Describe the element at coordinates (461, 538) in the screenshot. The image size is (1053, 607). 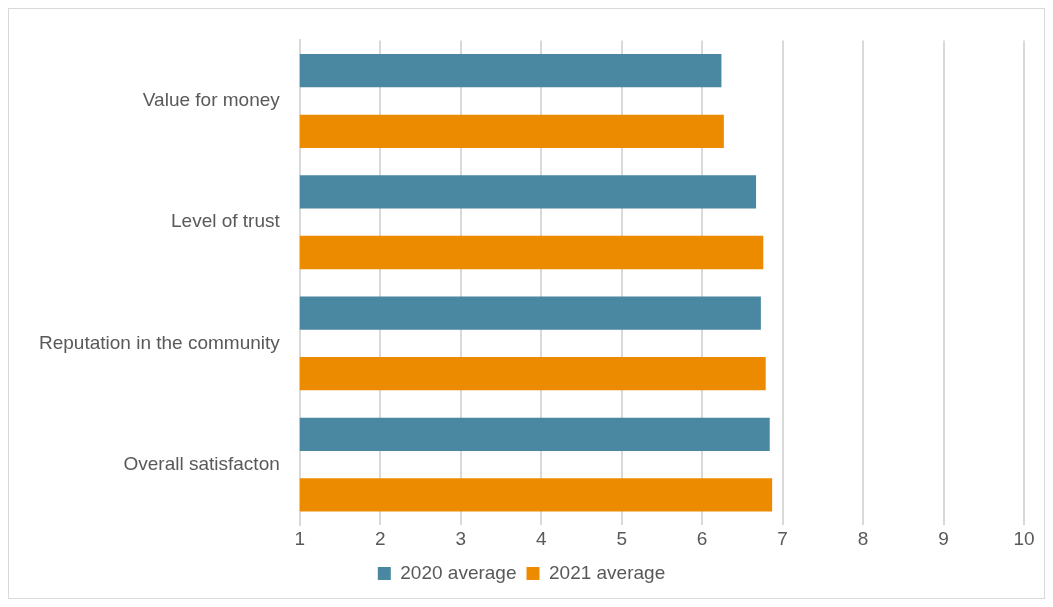
I see `x-tick-label: 3` at that location.